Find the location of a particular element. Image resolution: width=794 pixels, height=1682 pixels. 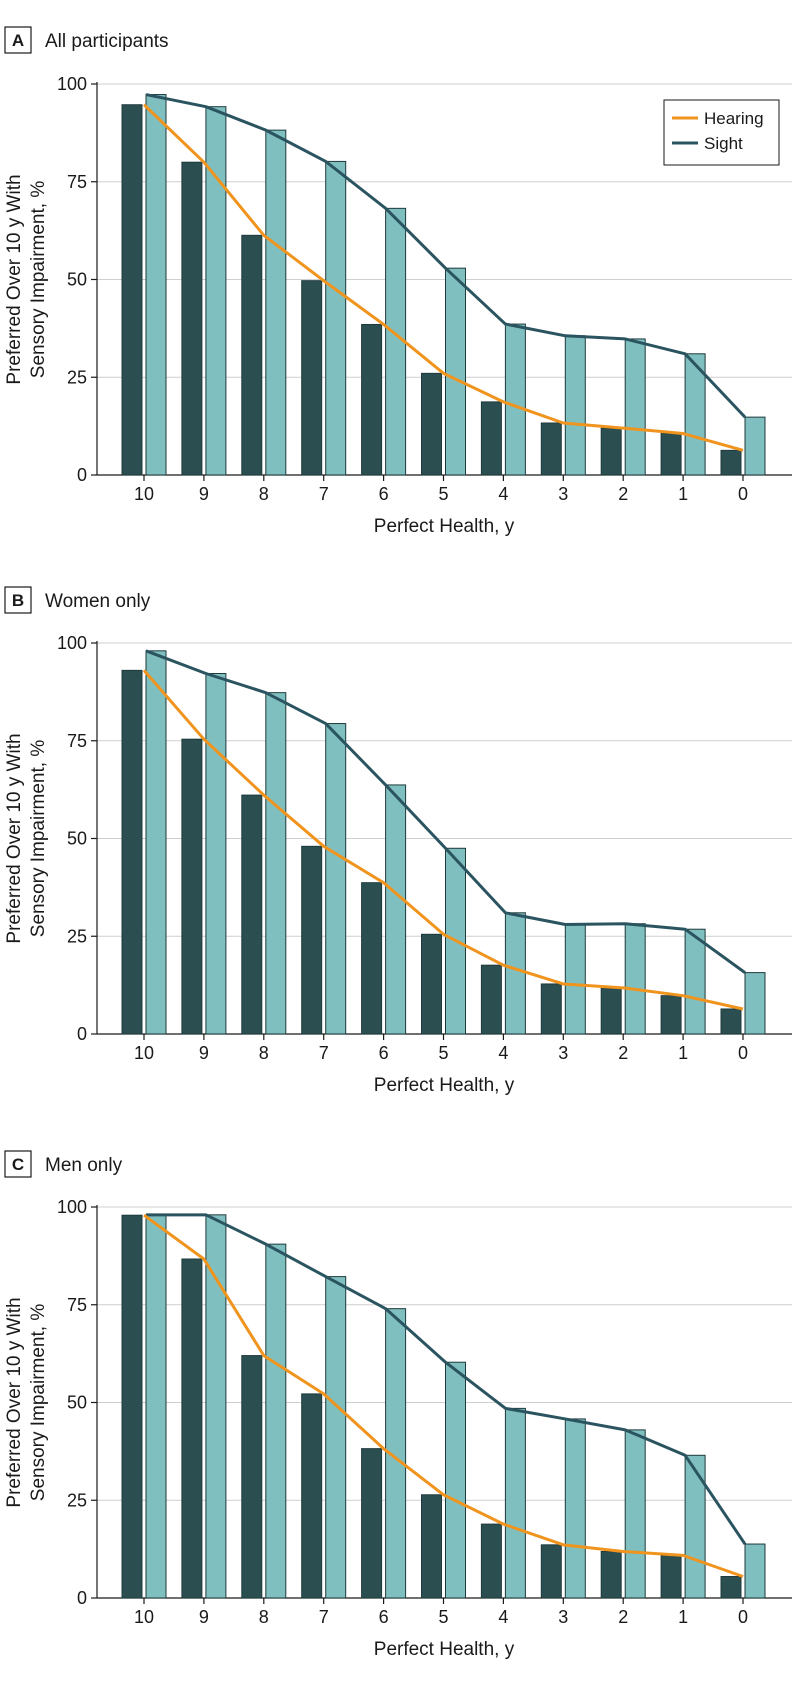

panel-letter: A is located at coordinates (18, 40).